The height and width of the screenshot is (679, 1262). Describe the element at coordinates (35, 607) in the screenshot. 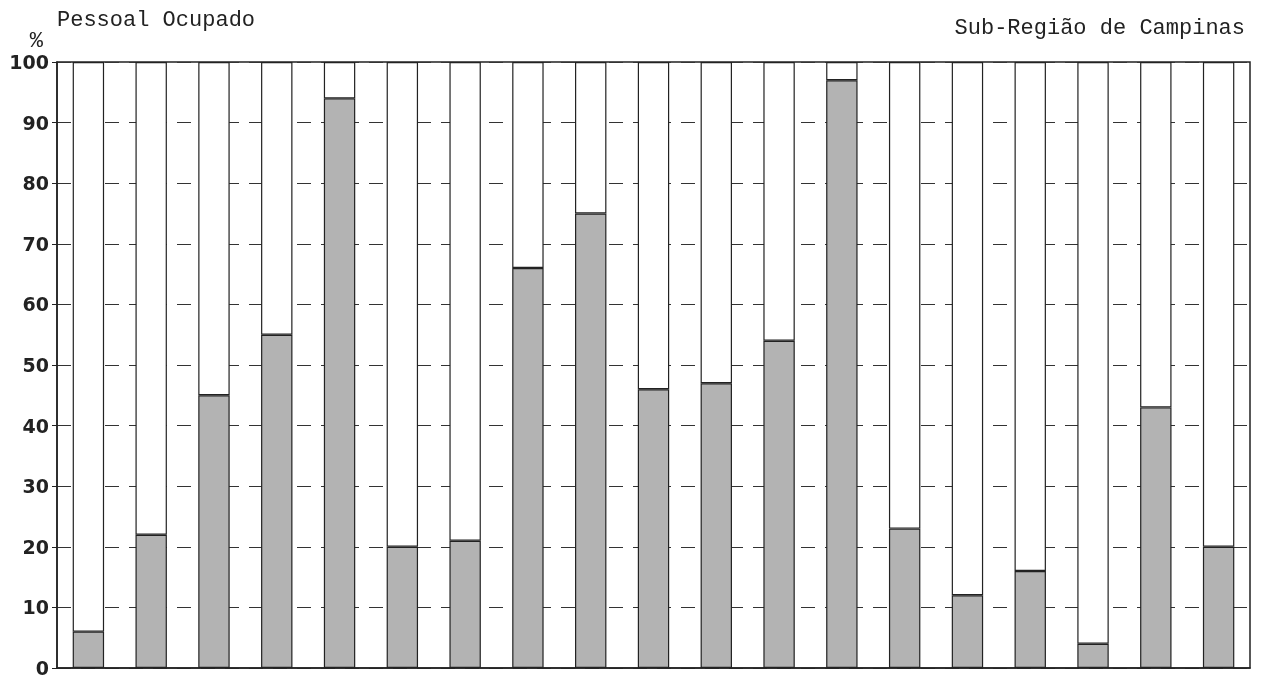

I see `y-tick-label: 10` at that location.